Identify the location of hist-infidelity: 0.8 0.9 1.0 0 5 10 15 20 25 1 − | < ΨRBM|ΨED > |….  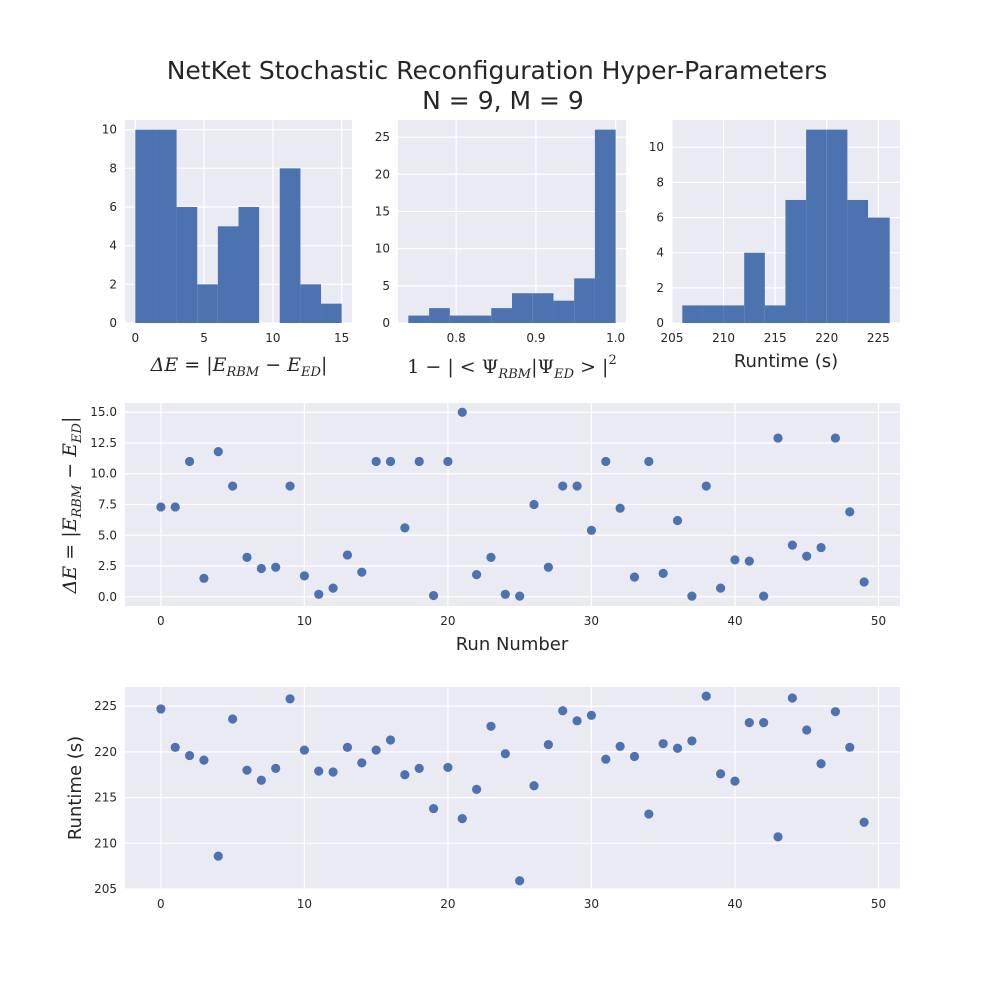
(500, 251).